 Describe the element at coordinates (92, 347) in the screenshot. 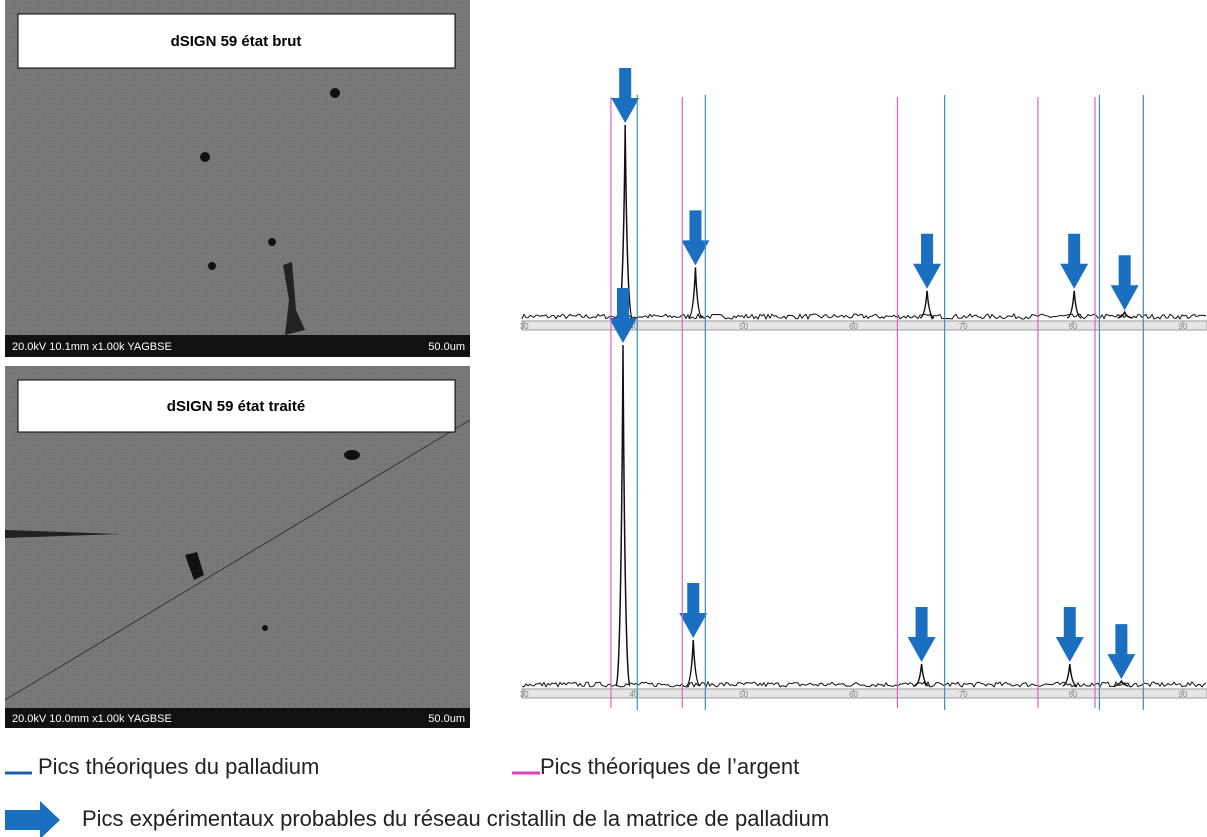

I see `micrograph-info: 20.0kV 10.1mm x1.00k YAGBSE` at that location.